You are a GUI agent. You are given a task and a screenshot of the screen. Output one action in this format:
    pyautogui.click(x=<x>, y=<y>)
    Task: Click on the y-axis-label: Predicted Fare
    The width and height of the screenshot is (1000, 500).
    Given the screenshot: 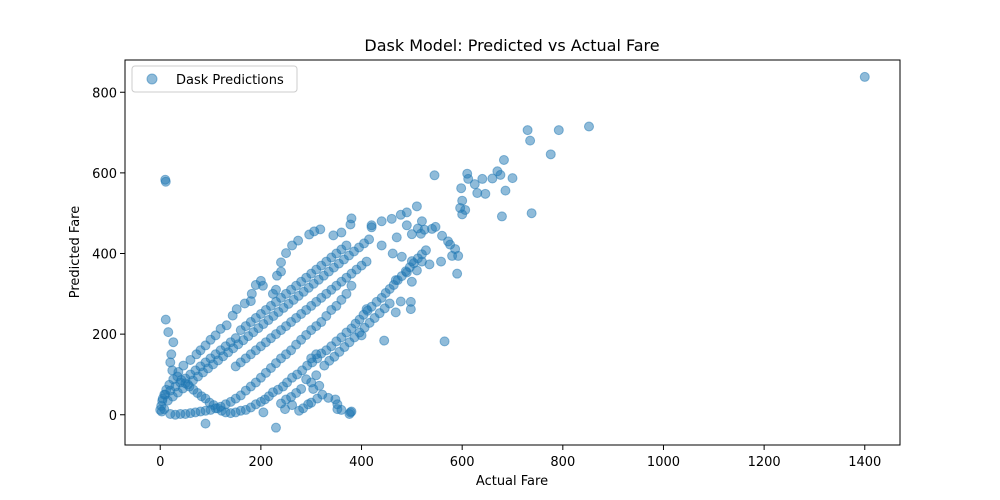 What is the action you would take?
    pyautogui.click(x=75, y=252)
    